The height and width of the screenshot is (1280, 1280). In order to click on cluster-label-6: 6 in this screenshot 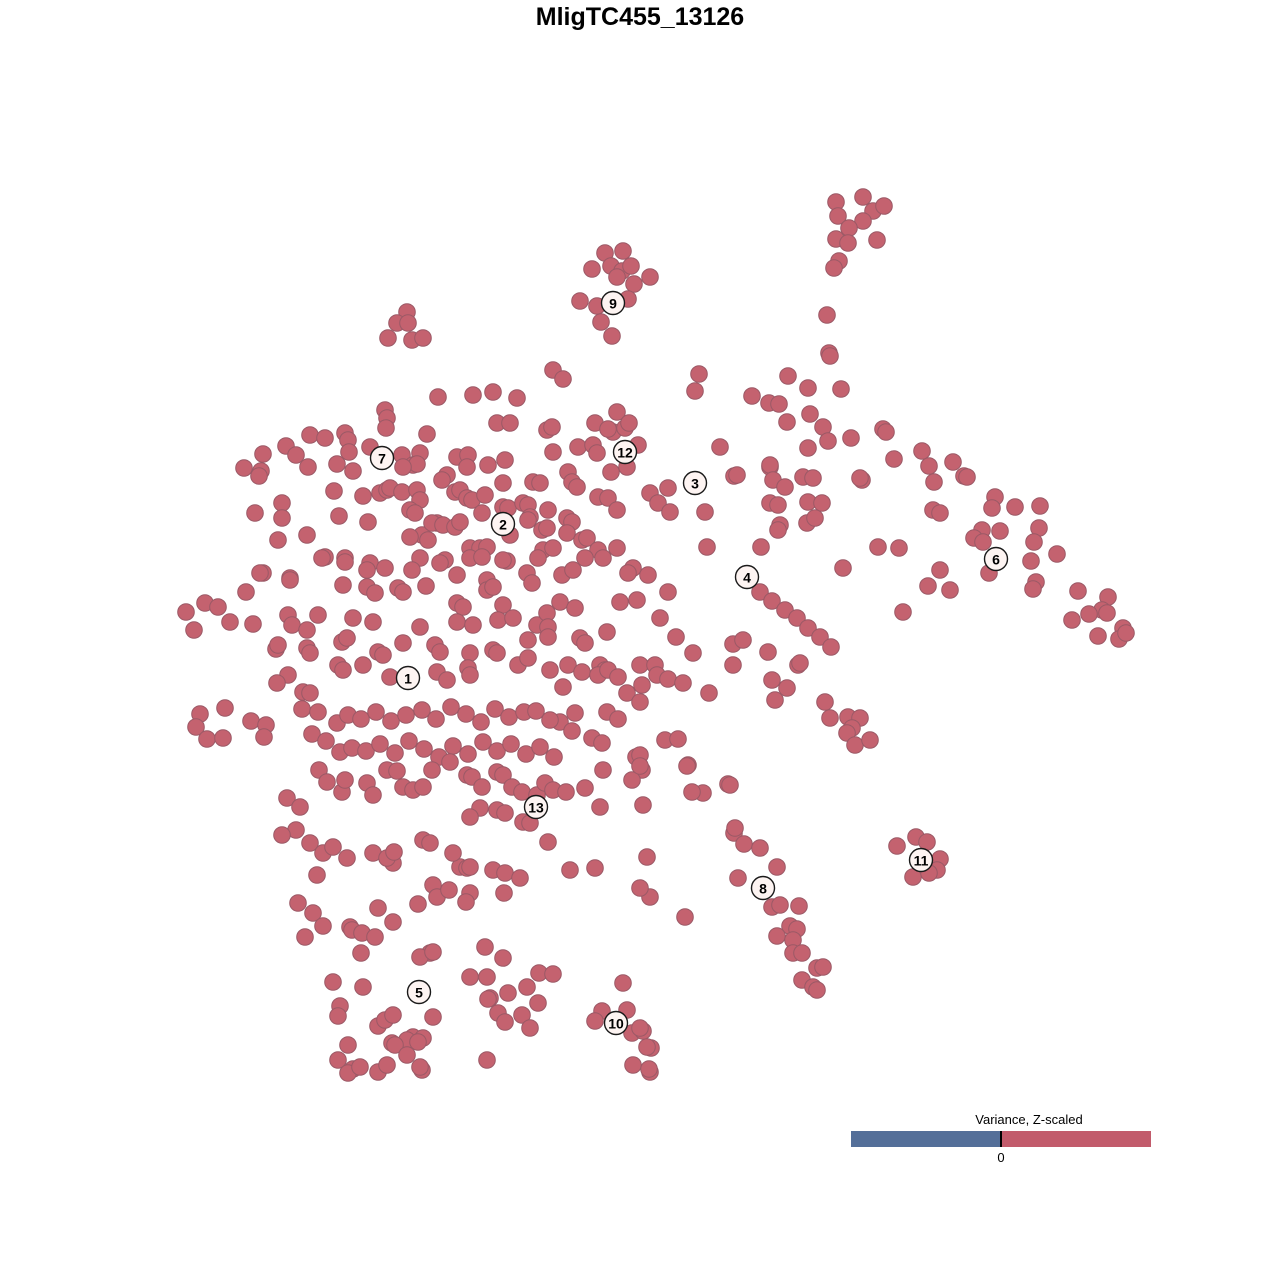, I will do `click(996, 559)`.